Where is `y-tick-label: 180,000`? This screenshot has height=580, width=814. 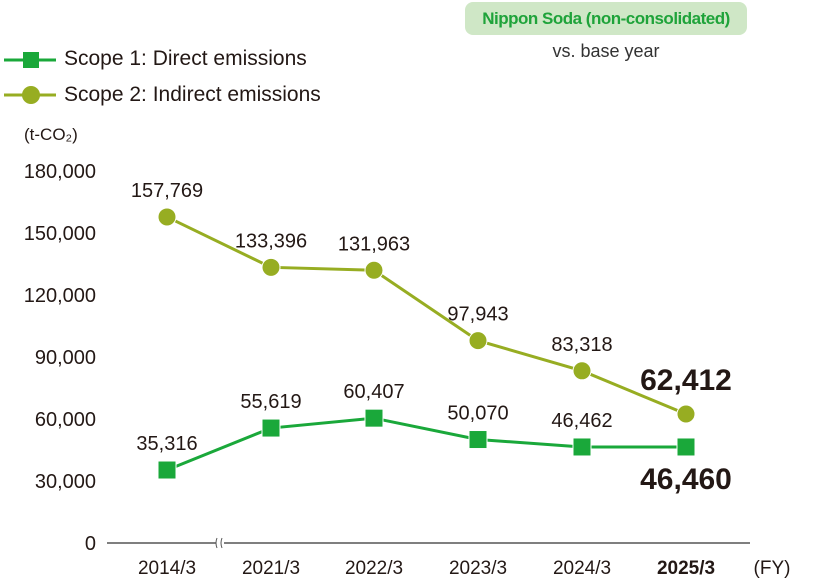
y-tick-label: 180,000 is located at coordinates (60, 172).